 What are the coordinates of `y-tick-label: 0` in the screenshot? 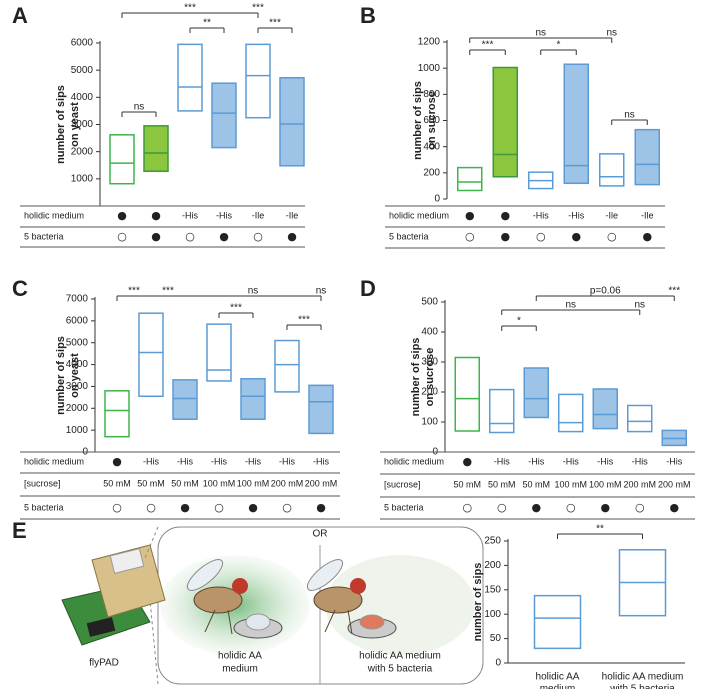 It's located at (498, 663).